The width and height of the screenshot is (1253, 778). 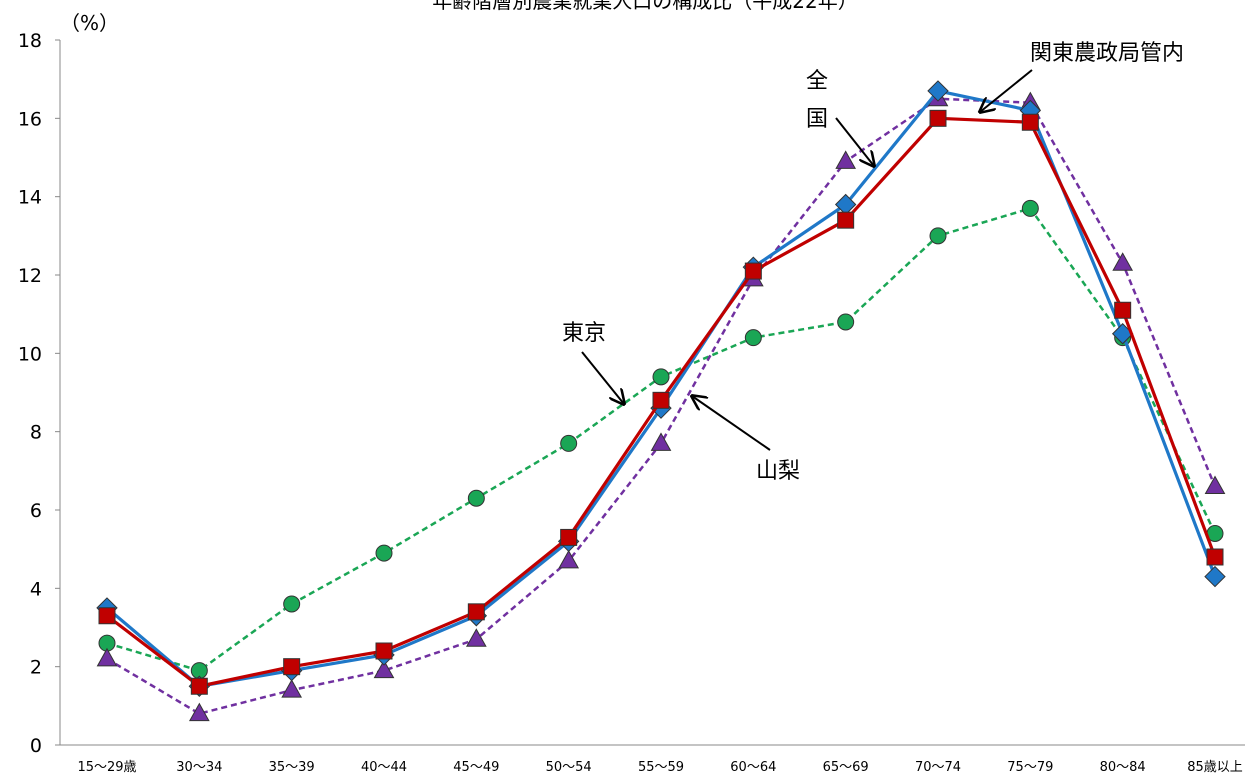 I want to click on y-tick-label: 16, so click(x=30, y=119).